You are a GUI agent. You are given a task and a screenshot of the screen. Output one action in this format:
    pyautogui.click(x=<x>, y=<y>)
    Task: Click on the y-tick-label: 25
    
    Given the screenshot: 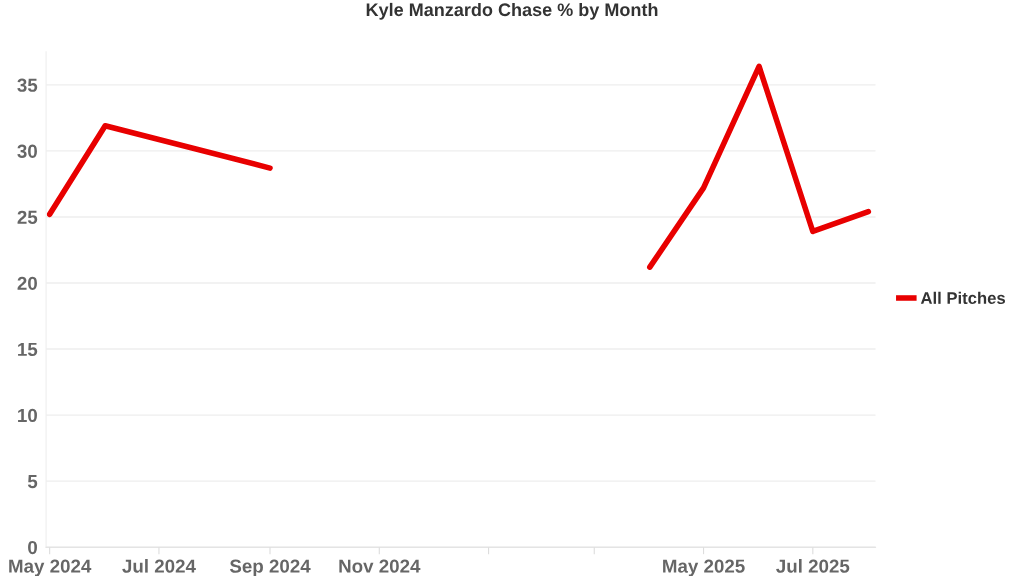 What is the action you would take?
    pyautogui.click(x=27, y=217)
    